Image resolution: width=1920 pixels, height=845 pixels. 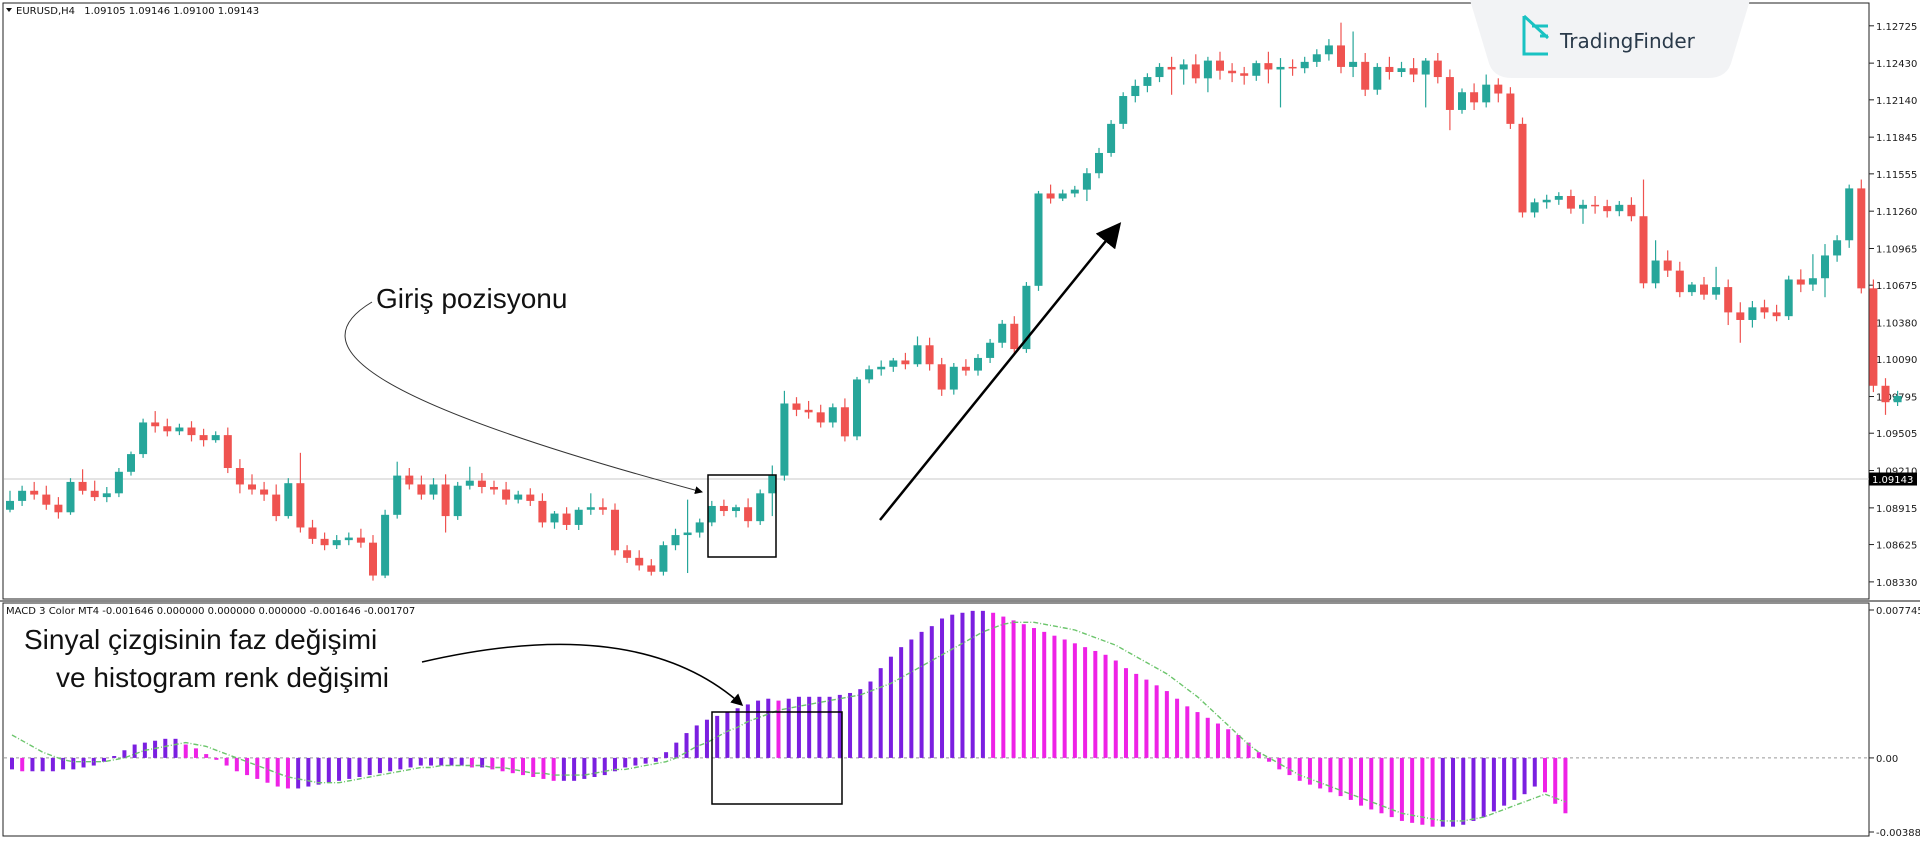 I want to click on price-tick-label: 1.08915, so click(x=1896, y=509).